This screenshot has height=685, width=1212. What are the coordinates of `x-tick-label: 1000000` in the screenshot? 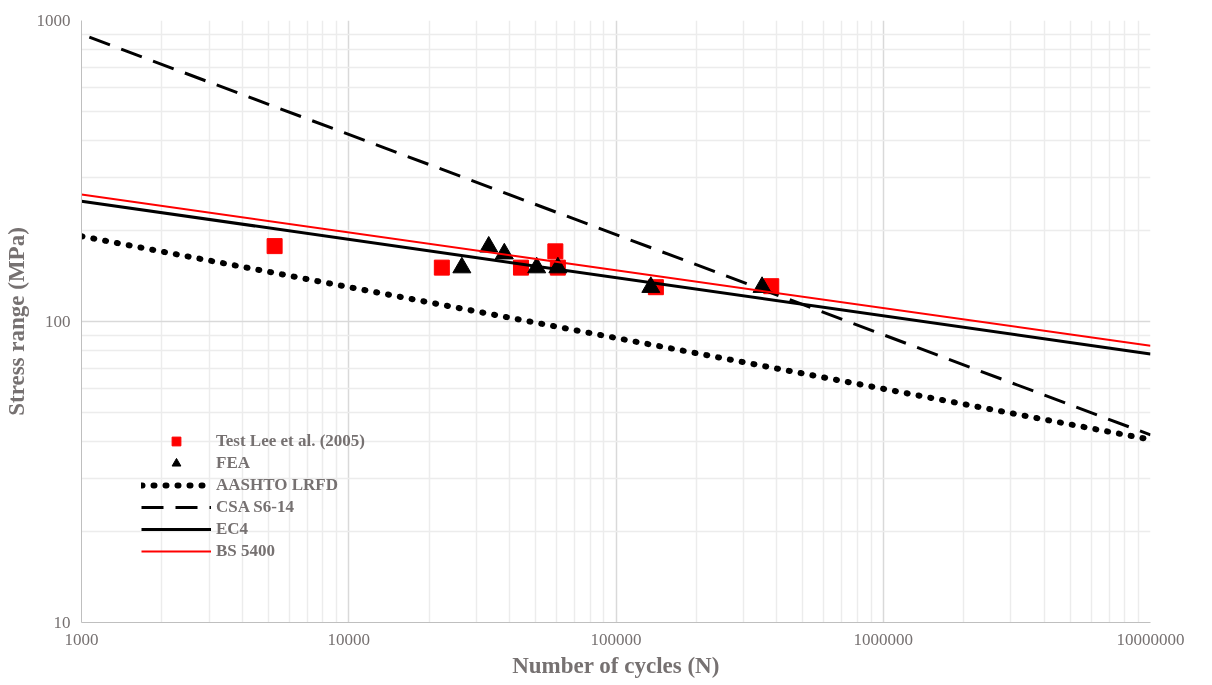 It's located at (883, 639).